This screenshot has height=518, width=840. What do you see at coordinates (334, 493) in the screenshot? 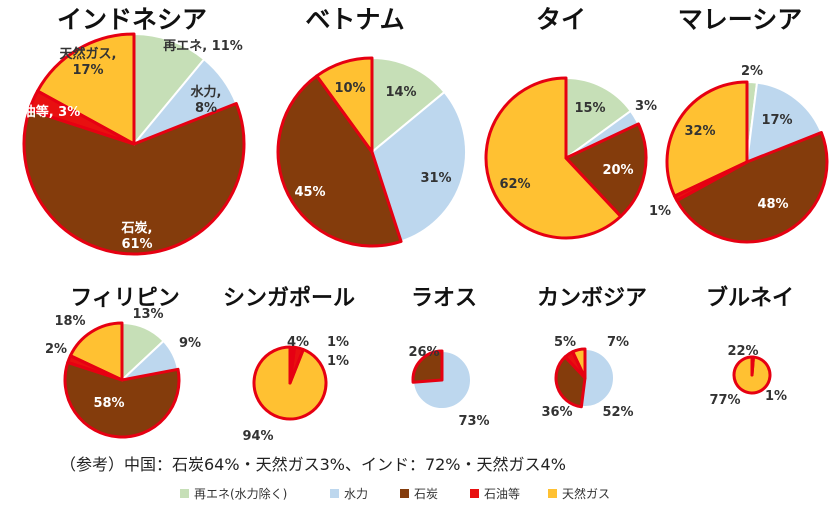
I see `legend-swatch-hydro` at bounding box center [334, 493].